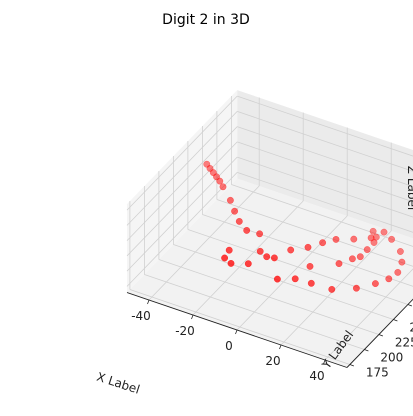 This screenshot has height=416, width=413. I want to click on x-tick-label: -20, so click(185, 331).